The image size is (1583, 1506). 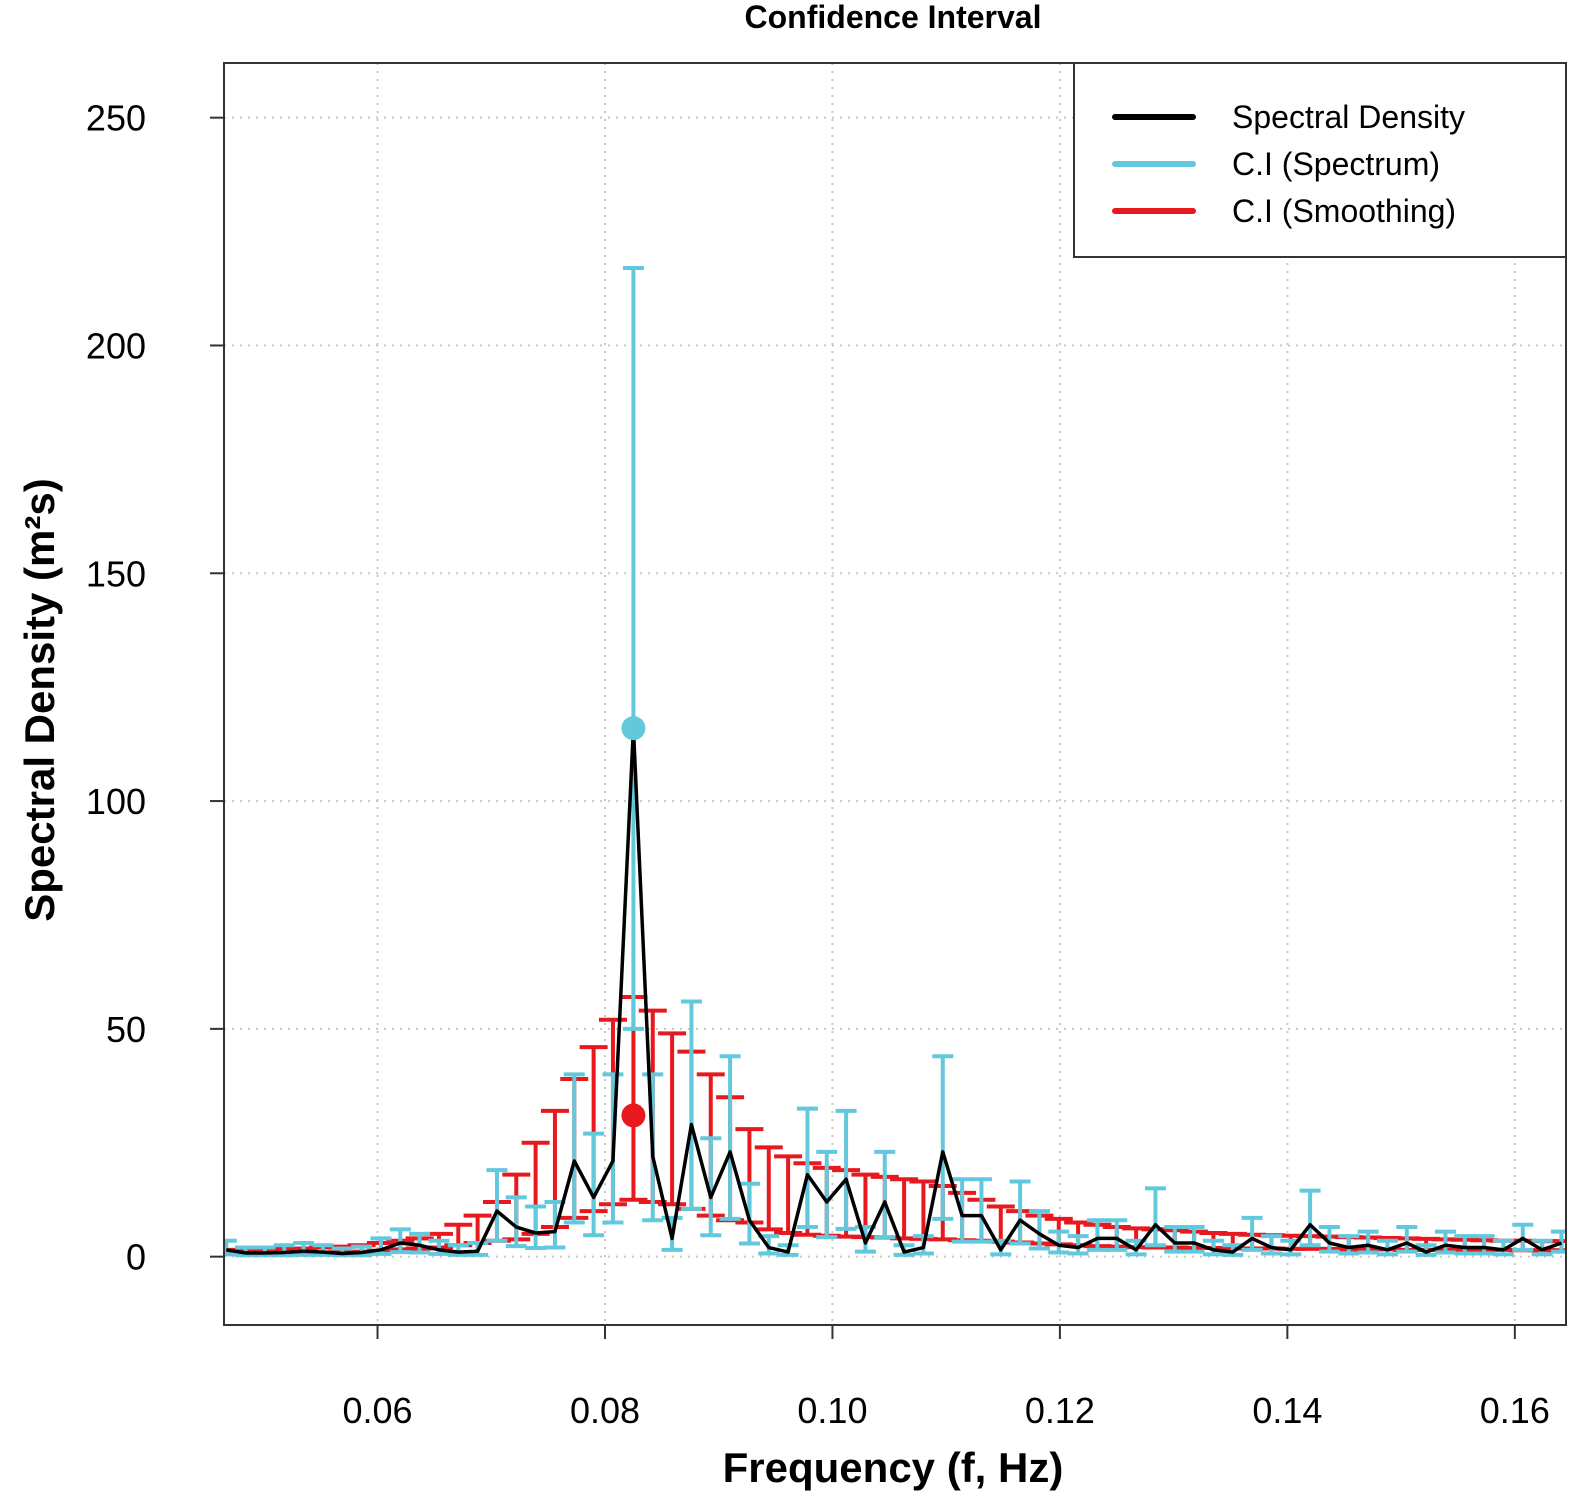 I want to click on x-axis-label: Frequency (f, Hz), so click(x=893, y=1467).